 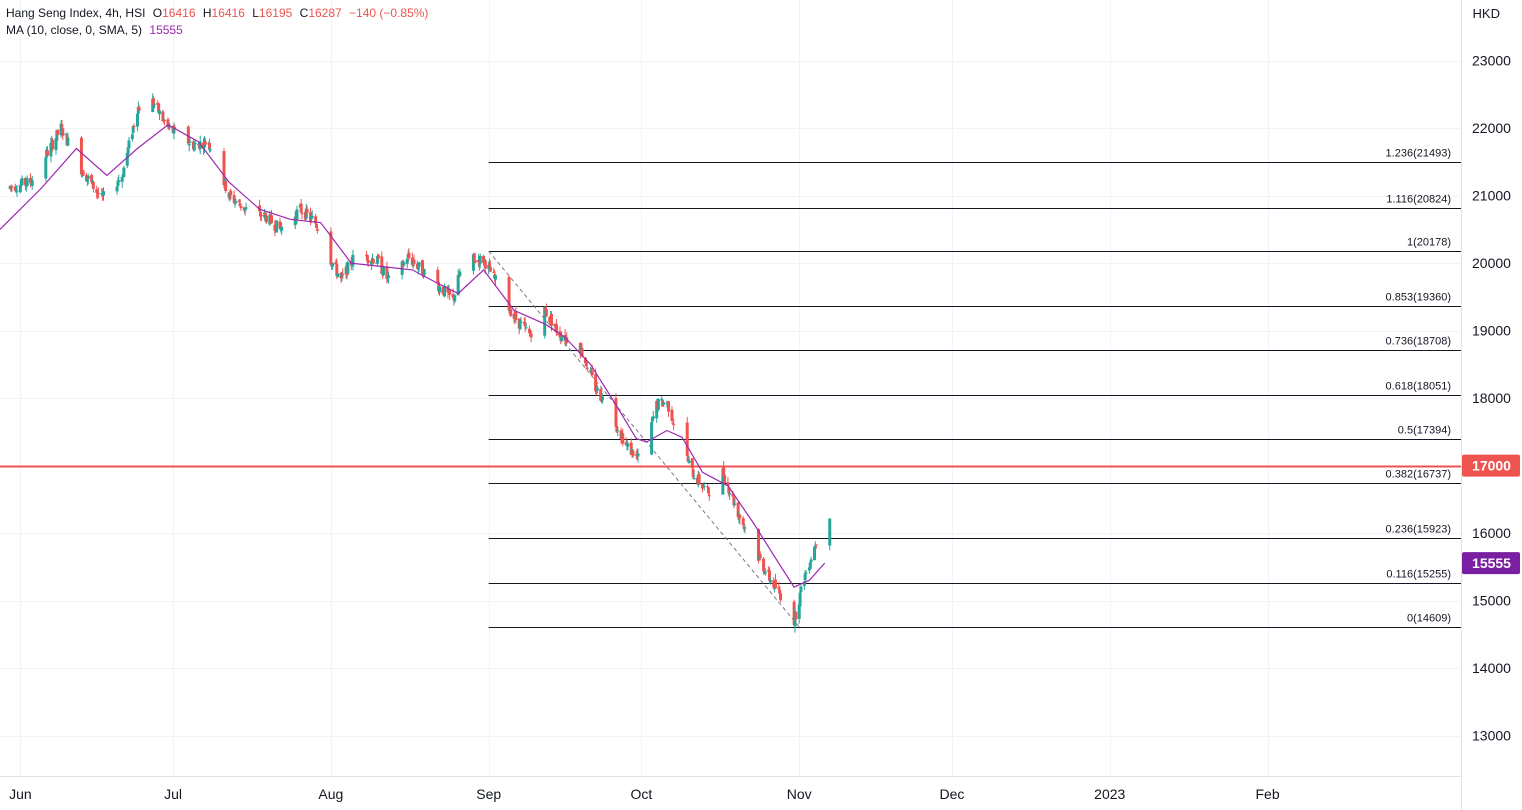 I want to click on level-price-tag: 17000, so click(x=1491, y=465).